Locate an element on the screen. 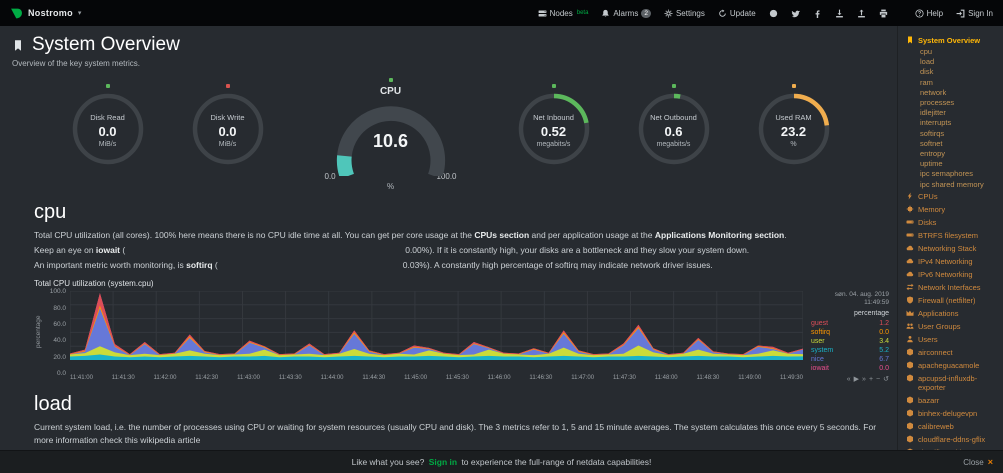  sidebar-item-applications: Applications is located at coordinates (952, 313).